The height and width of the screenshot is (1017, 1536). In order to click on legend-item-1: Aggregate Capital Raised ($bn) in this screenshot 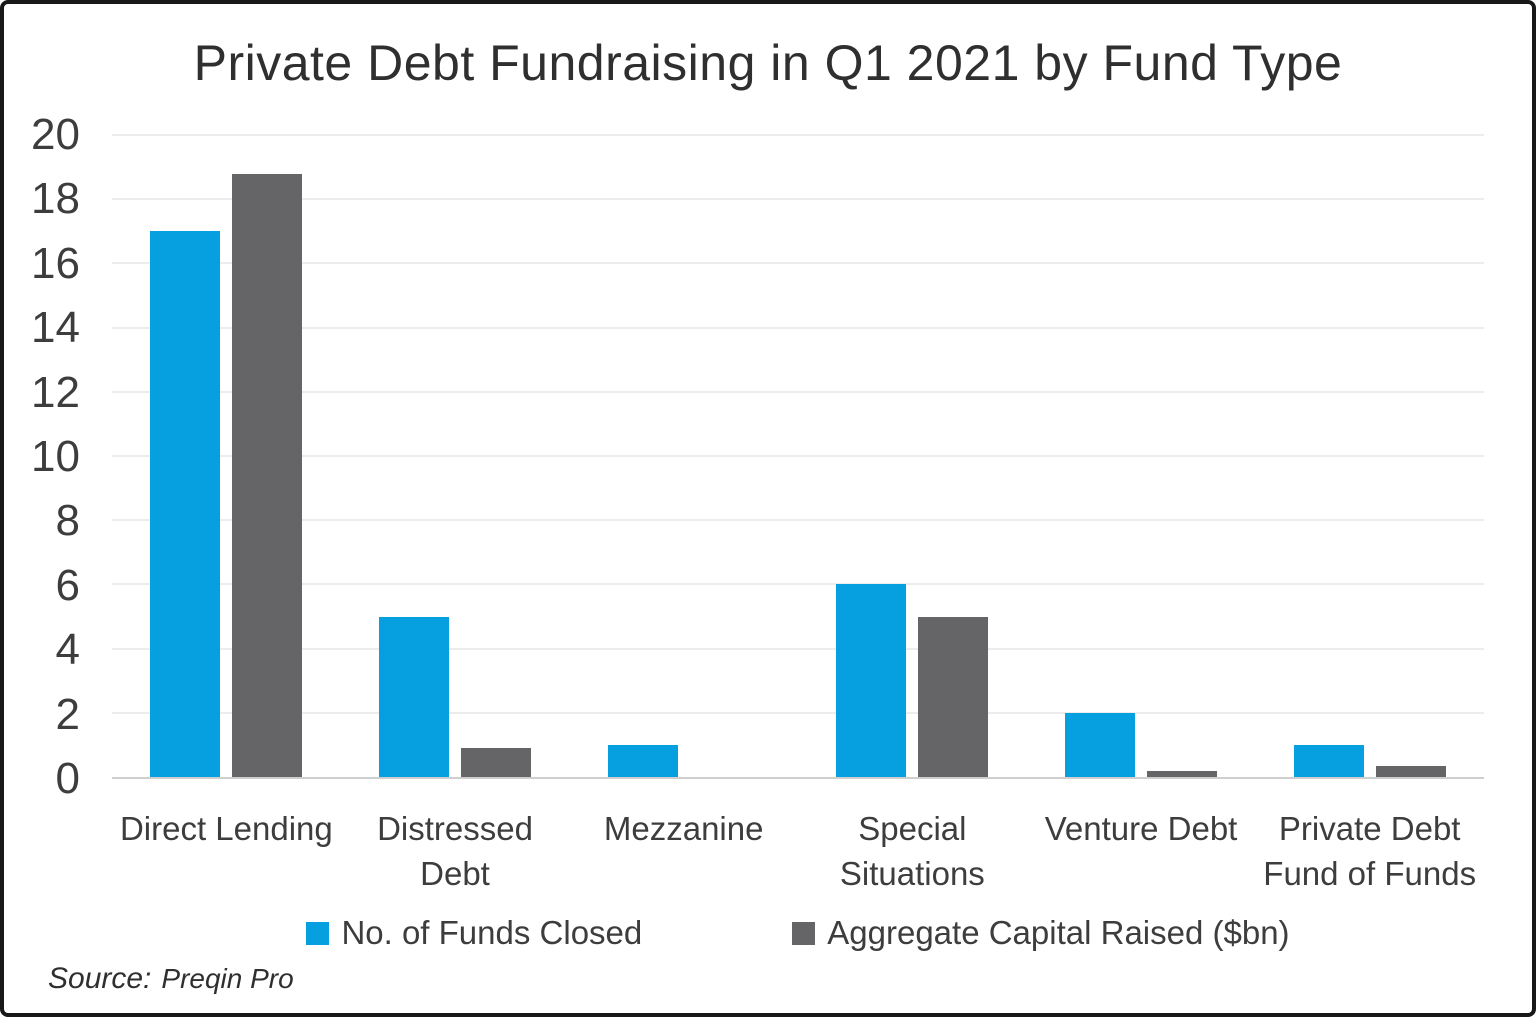, I will do `click(1041, 933)`.